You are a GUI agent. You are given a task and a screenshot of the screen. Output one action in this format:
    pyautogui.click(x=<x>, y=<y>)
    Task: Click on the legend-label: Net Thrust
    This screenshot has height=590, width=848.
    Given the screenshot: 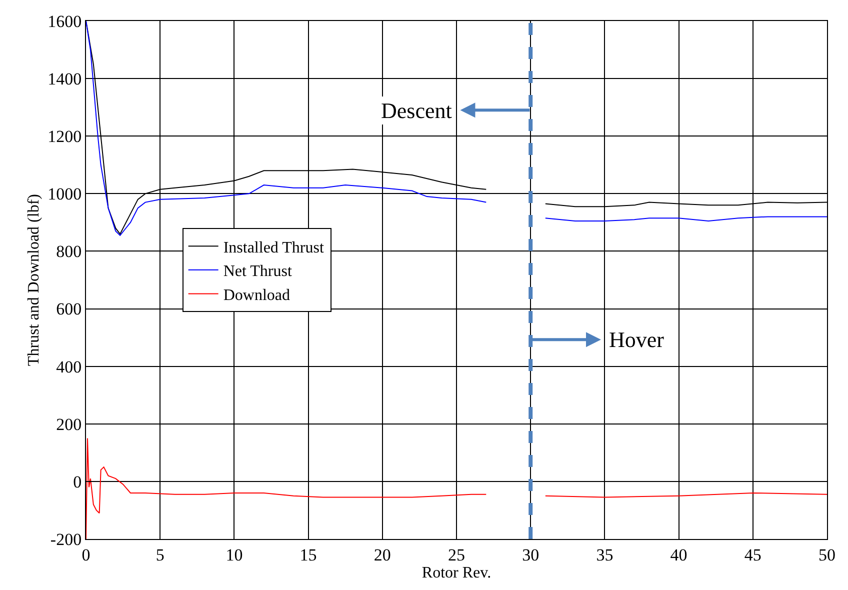 What is the action you would take?
    pyautogui.click(x=257, y=271)
    